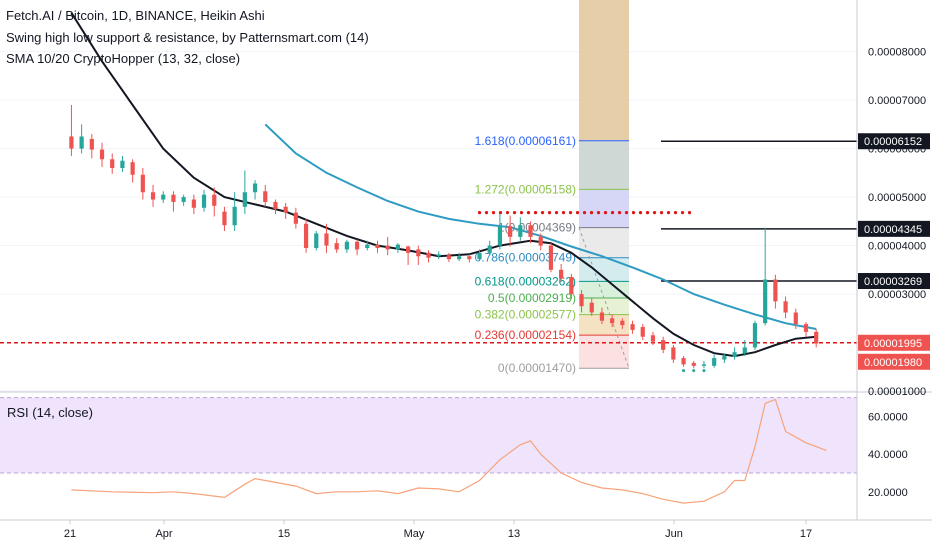 This screenshot has width=932, height=550. Describe the element at coordinates (428, 435) in the screenshot. I see `rsi-band` at that location.